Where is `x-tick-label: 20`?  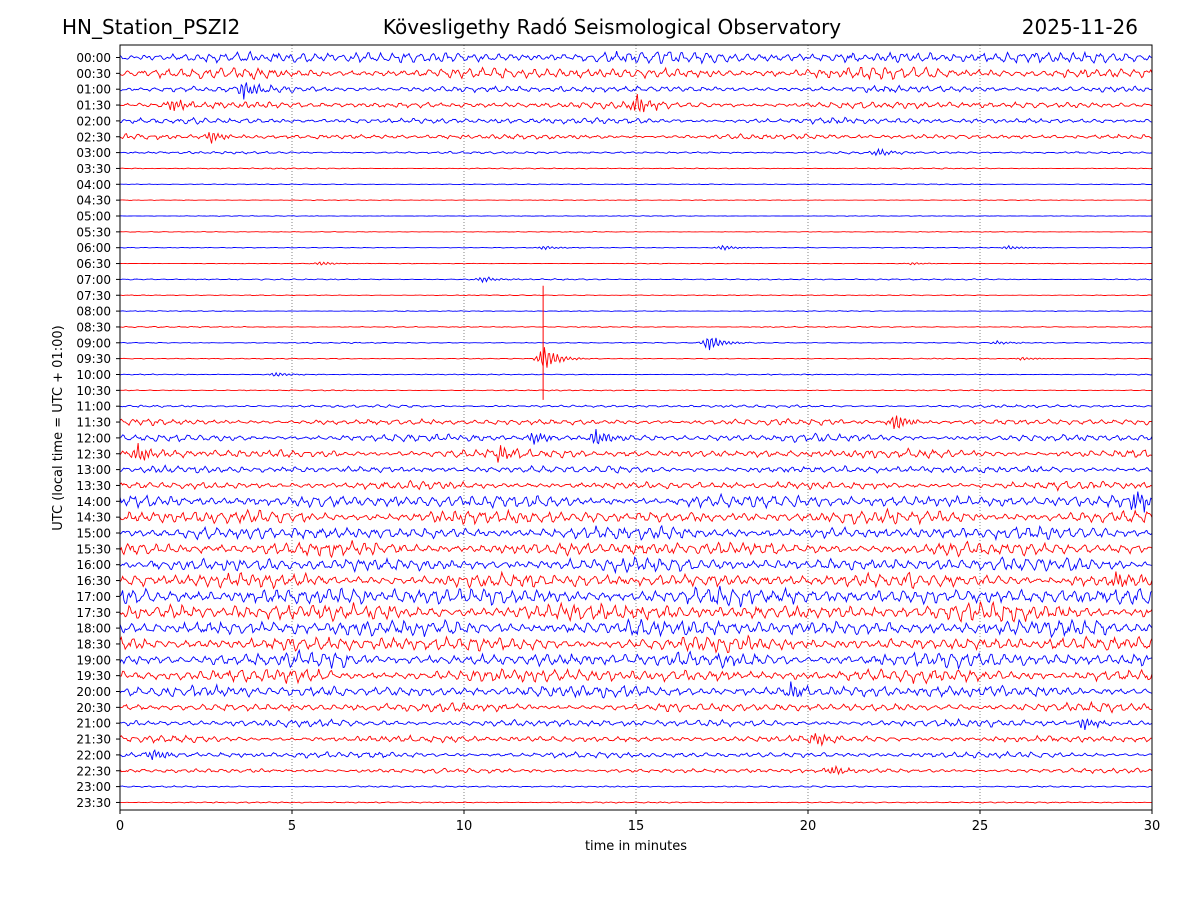 x-tick-label: 20 is located at coordinates (808, 826).